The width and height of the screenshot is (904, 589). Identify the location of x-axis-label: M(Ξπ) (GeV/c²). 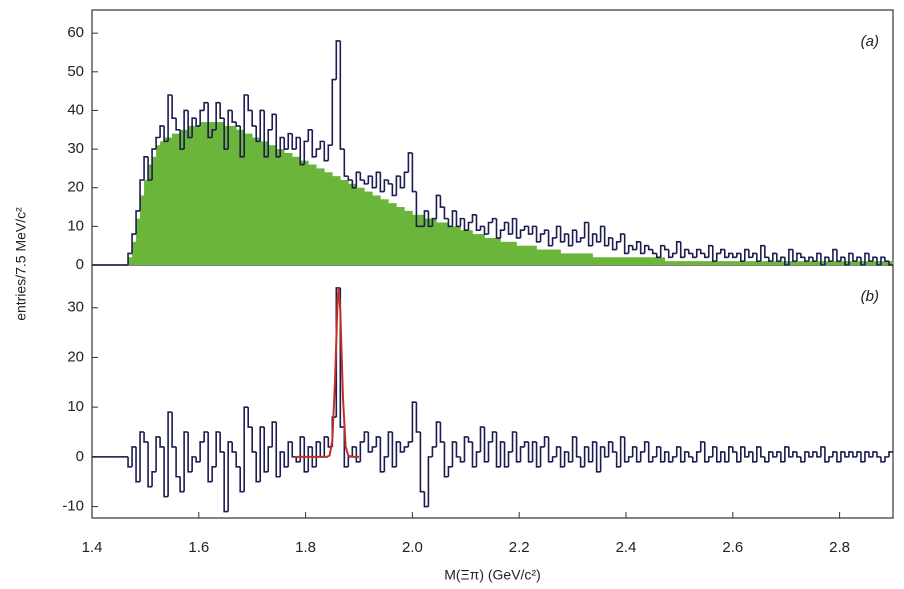
(492, 575).